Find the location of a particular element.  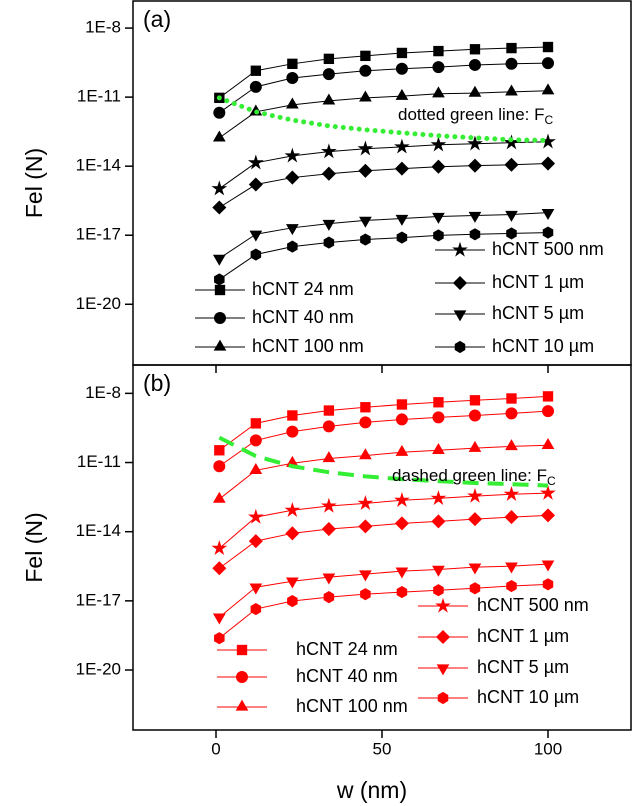

panel-label: (b) is located at coordinates (157, 383).